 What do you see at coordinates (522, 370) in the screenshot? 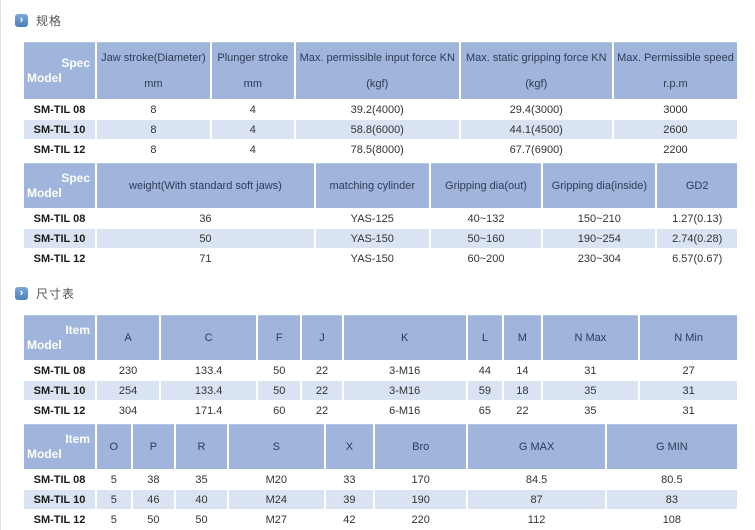
I see `cell: 14` at bounding box center [522, 370].